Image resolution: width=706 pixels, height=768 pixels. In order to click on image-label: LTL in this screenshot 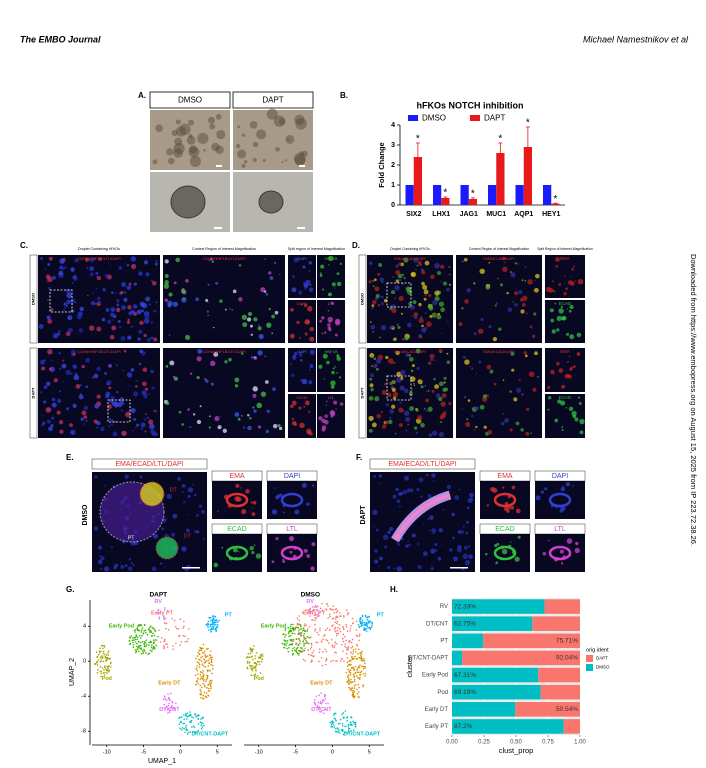, I will do `click(560, 529)`.